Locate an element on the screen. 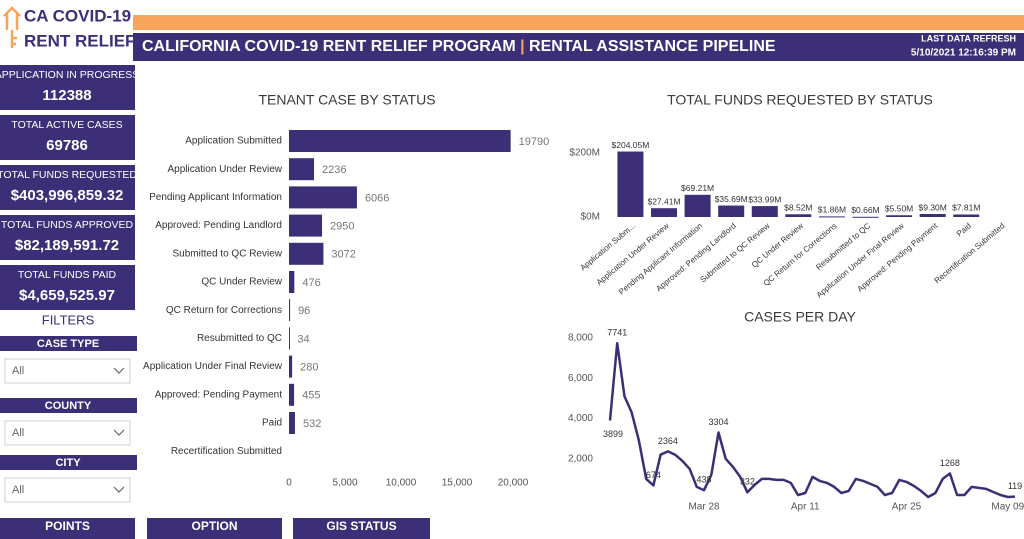 The height and width of the screenshot is (539, 1024). accent-bar is located at coordinates (578, 22).